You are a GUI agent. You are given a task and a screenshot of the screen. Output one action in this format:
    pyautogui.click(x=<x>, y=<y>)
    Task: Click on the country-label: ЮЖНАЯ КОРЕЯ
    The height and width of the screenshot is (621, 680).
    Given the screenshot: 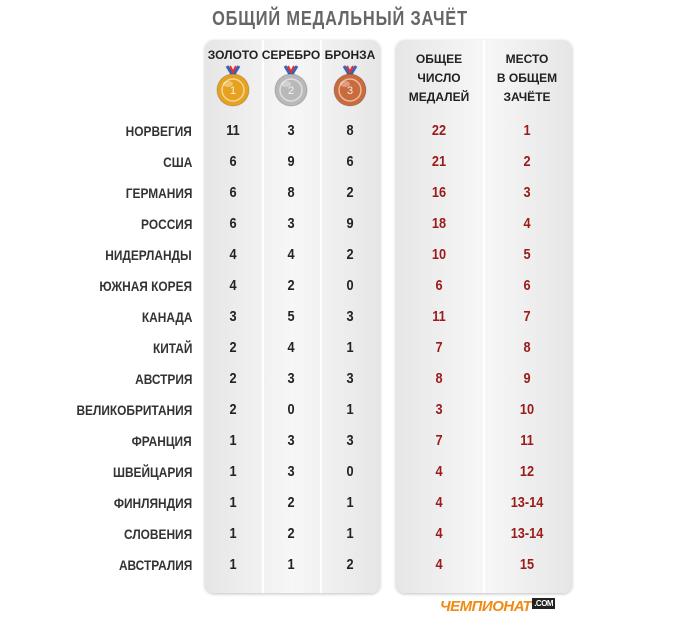 What is the action you would take?
    pyautogui.click(x=145, y=286)
    